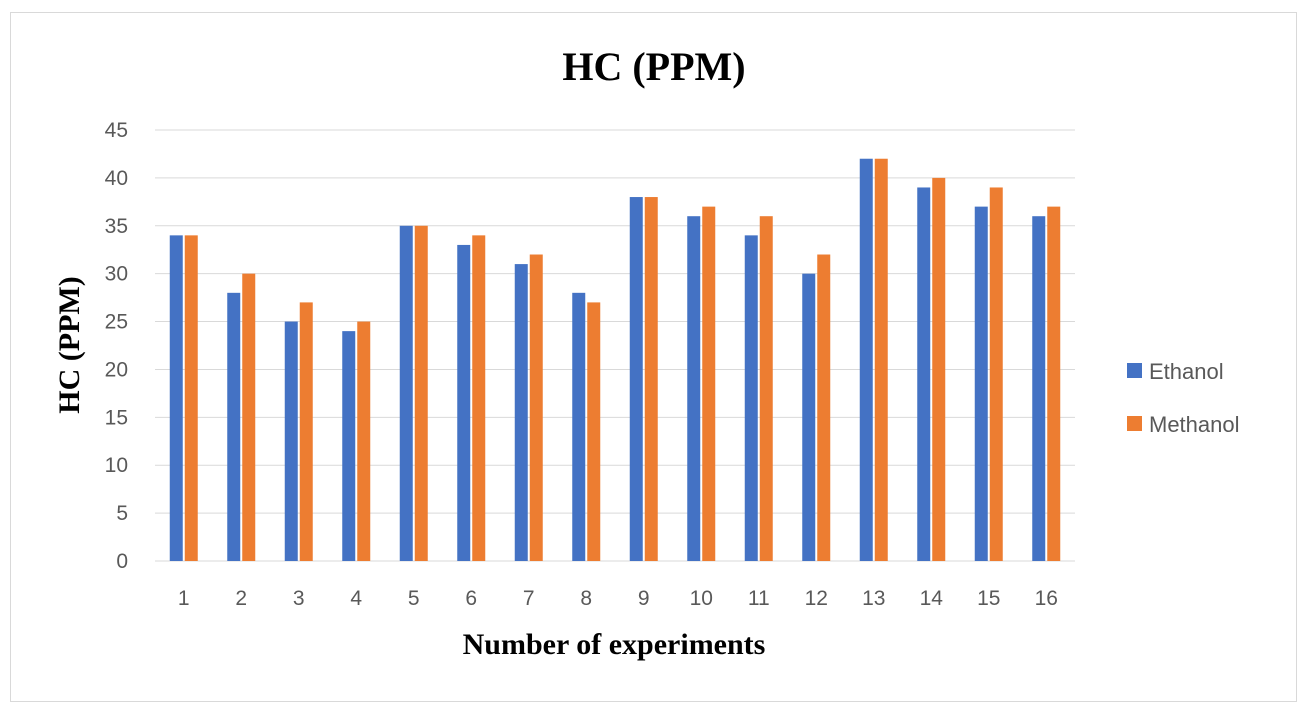 Image resolution: width=1309 pixels, height=714 pixels. What do you see at coordinates (69, 344) in the screenshot?
I see `y-axis-title: HC (PPM)` at bounding box center [69, 344].